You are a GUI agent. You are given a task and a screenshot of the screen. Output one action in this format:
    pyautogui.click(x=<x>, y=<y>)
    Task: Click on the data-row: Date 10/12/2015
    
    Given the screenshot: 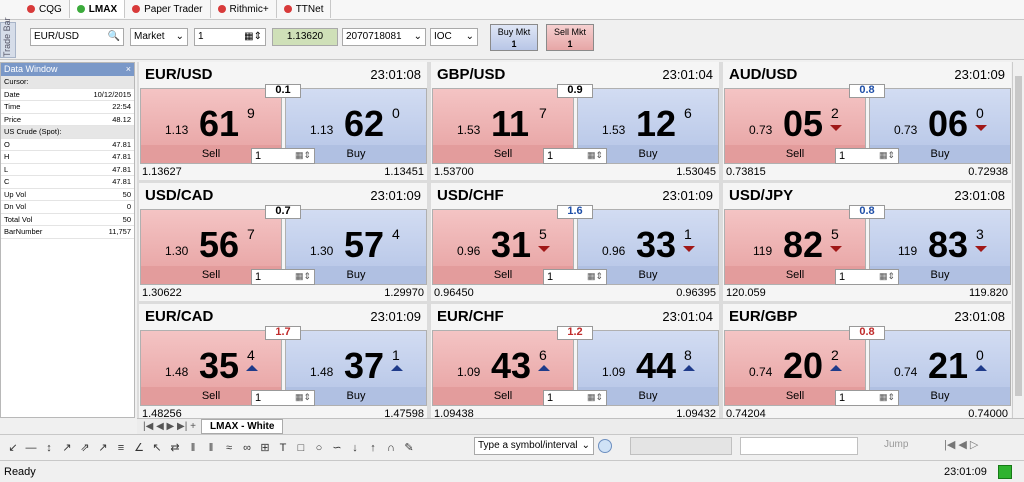 What is the action you would take?
    pyautogui.click(x=67, y=94)
    